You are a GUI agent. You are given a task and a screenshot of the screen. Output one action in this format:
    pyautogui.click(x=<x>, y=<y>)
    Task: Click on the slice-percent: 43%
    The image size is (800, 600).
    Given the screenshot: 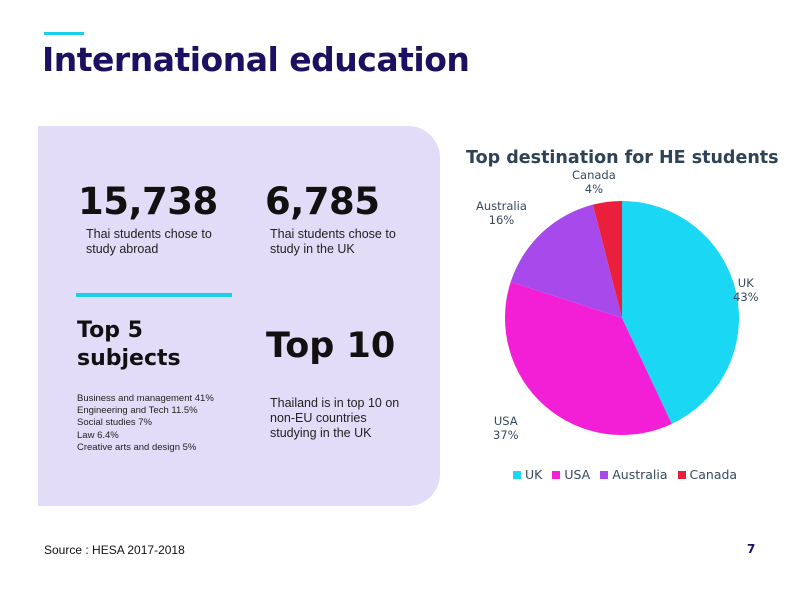 What is the action you would take?
    pyautogui.click(x=746, y=297)
    